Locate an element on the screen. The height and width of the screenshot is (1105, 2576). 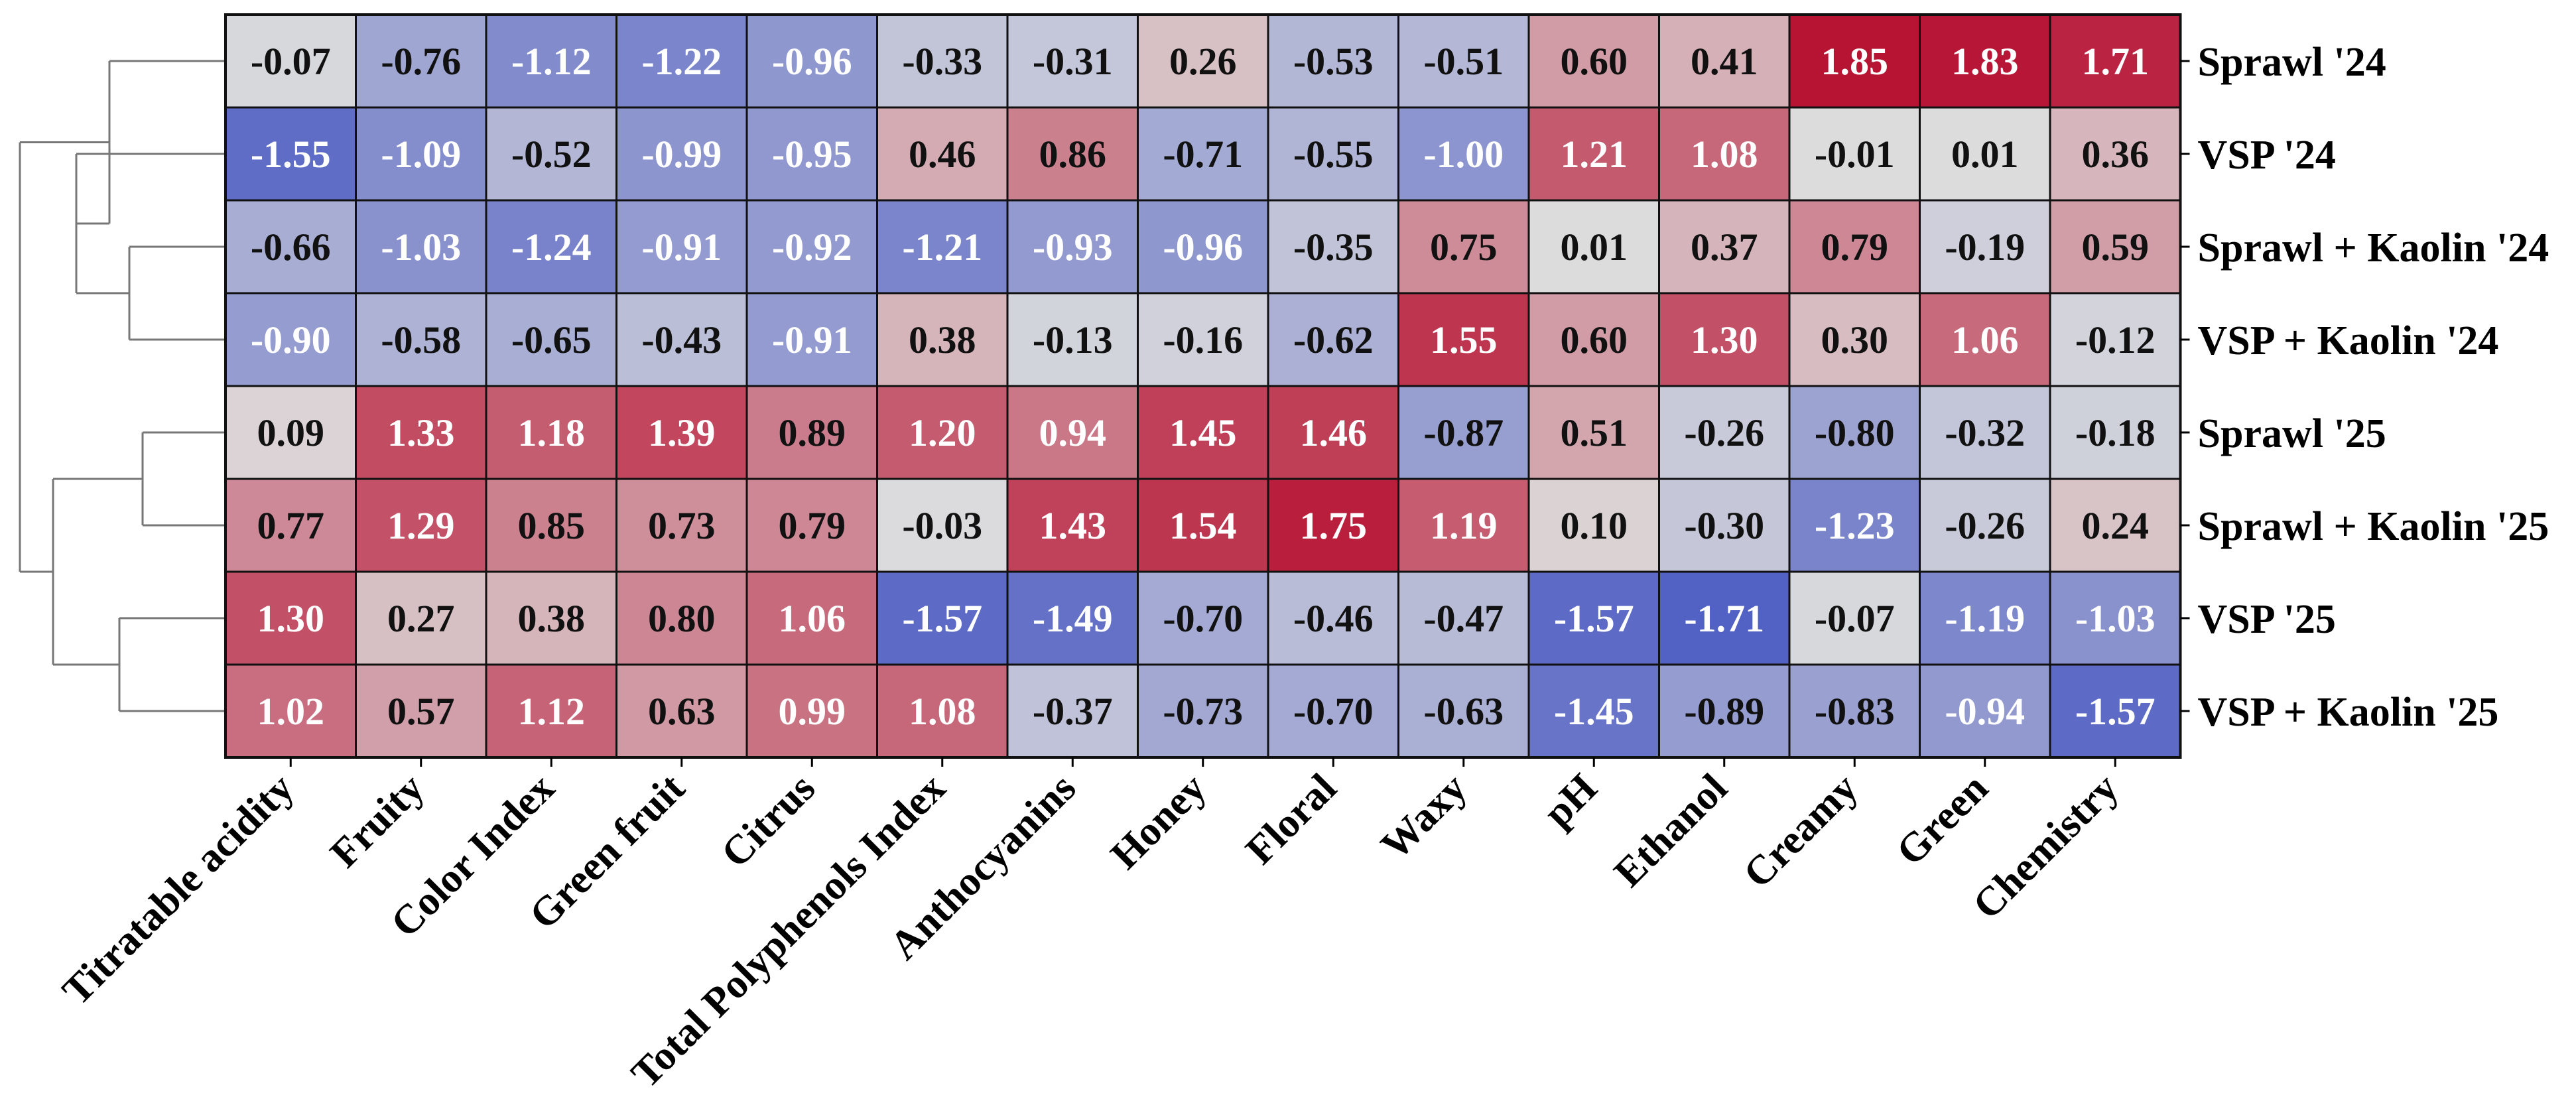
cell-value-label: 1.08 is located at coordinates (943, 711).